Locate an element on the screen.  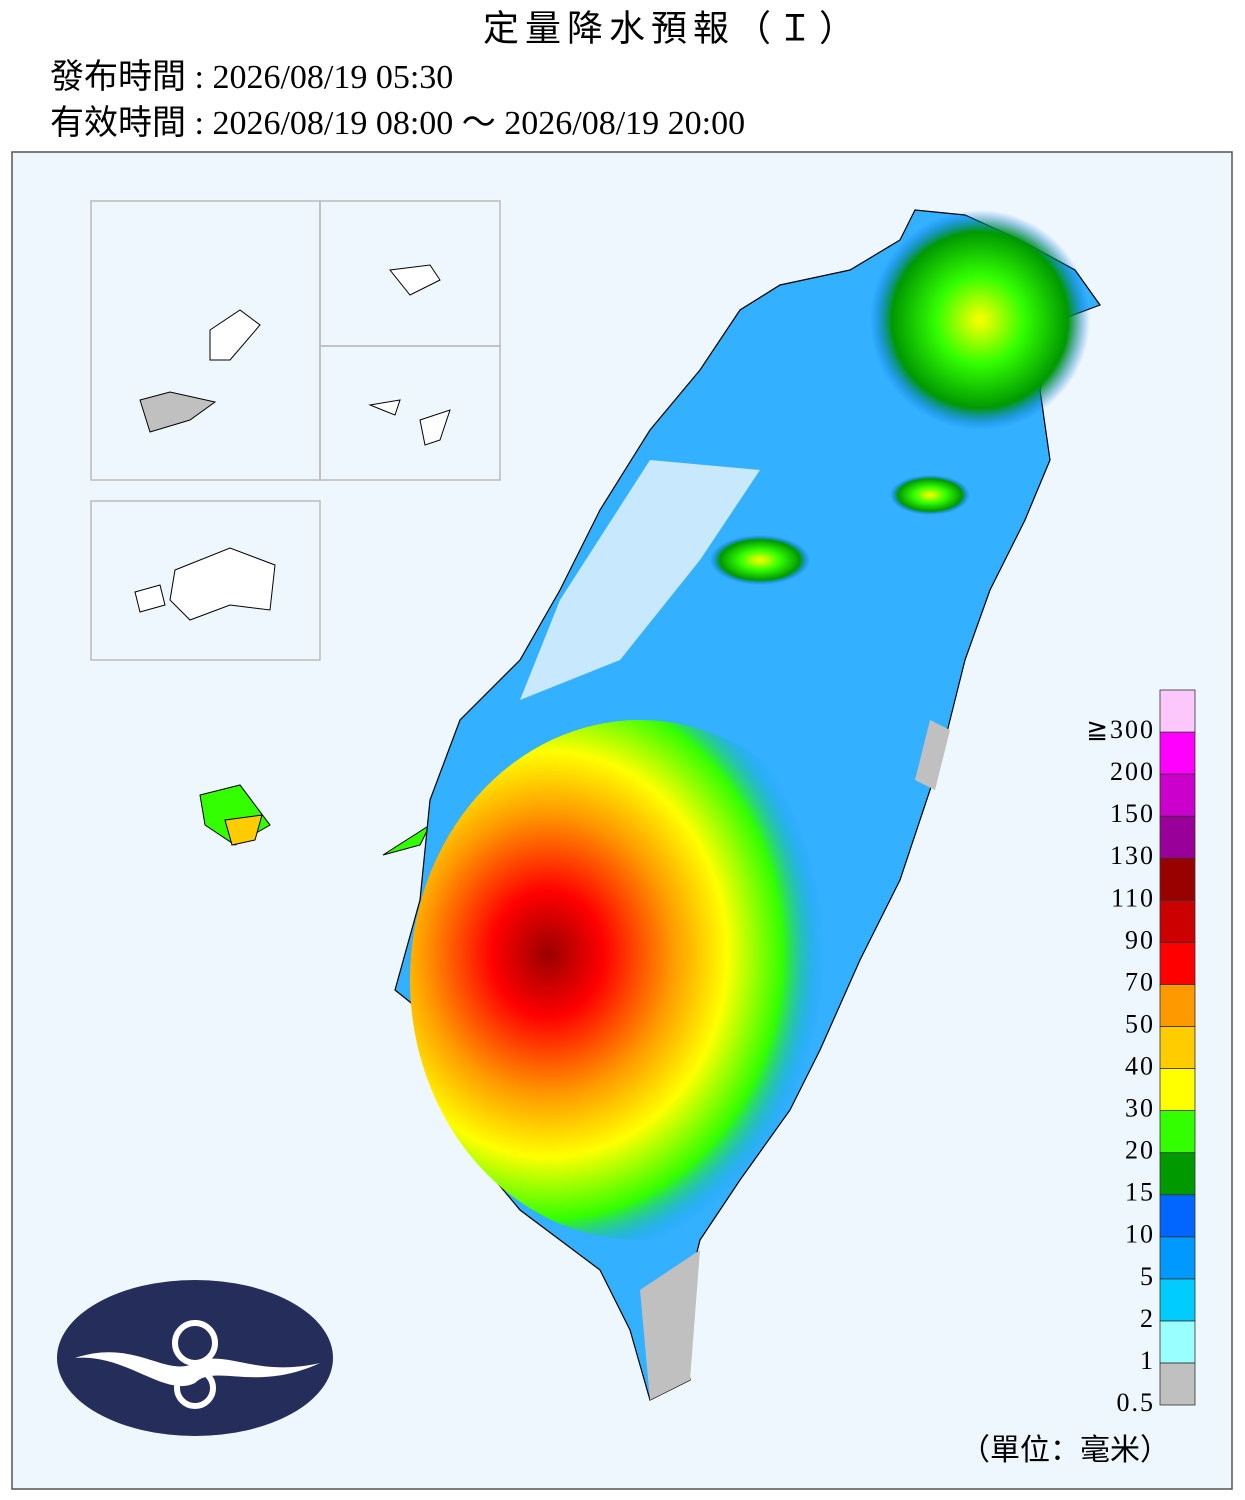
cwa-logo is located at coordinates (195, 1358).